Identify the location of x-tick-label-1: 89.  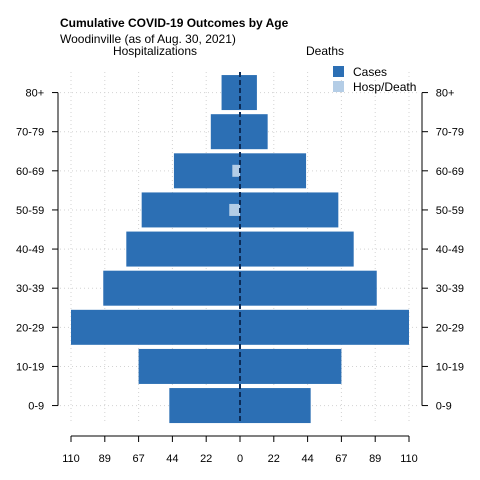
(105, 459).